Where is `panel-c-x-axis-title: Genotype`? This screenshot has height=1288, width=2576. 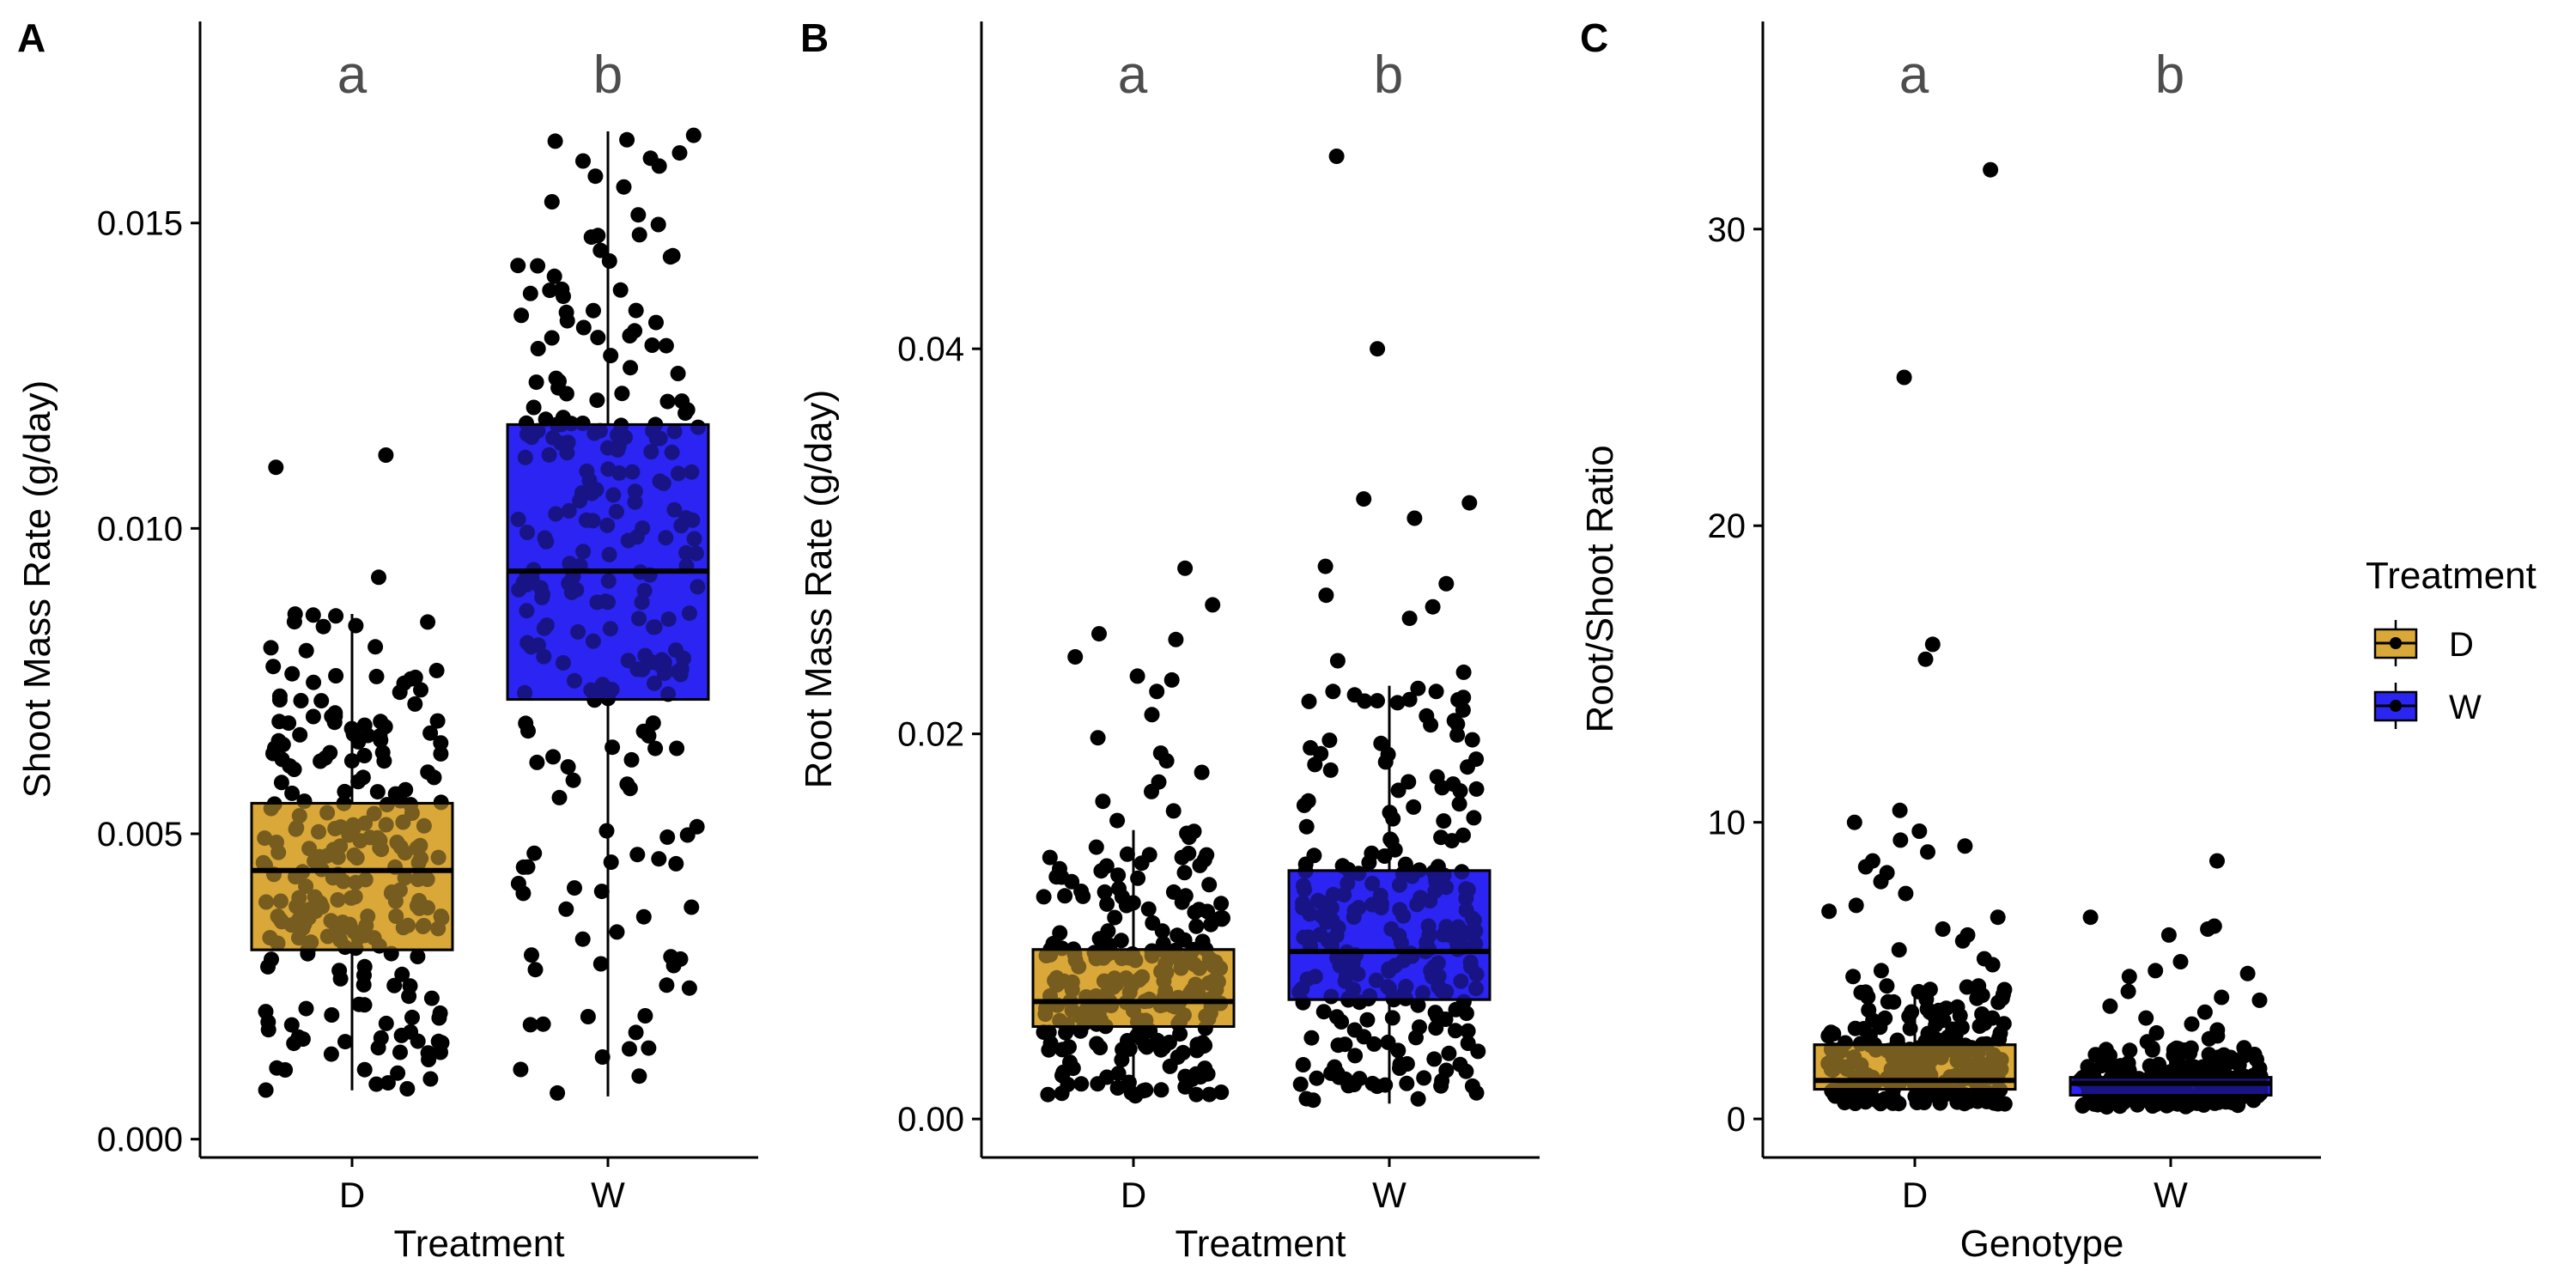
panel-c-x-axis-title: Genotype is located at coordinates (2042, 1244).